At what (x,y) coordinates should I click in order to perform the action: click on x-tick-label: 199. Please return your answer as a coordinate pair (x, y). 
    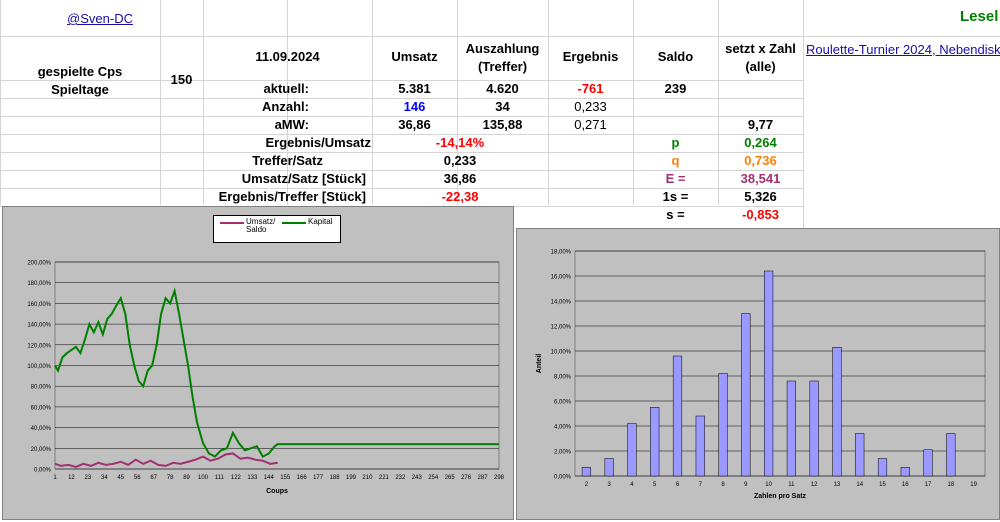
    Looking at the image, I should click on (351, 478).